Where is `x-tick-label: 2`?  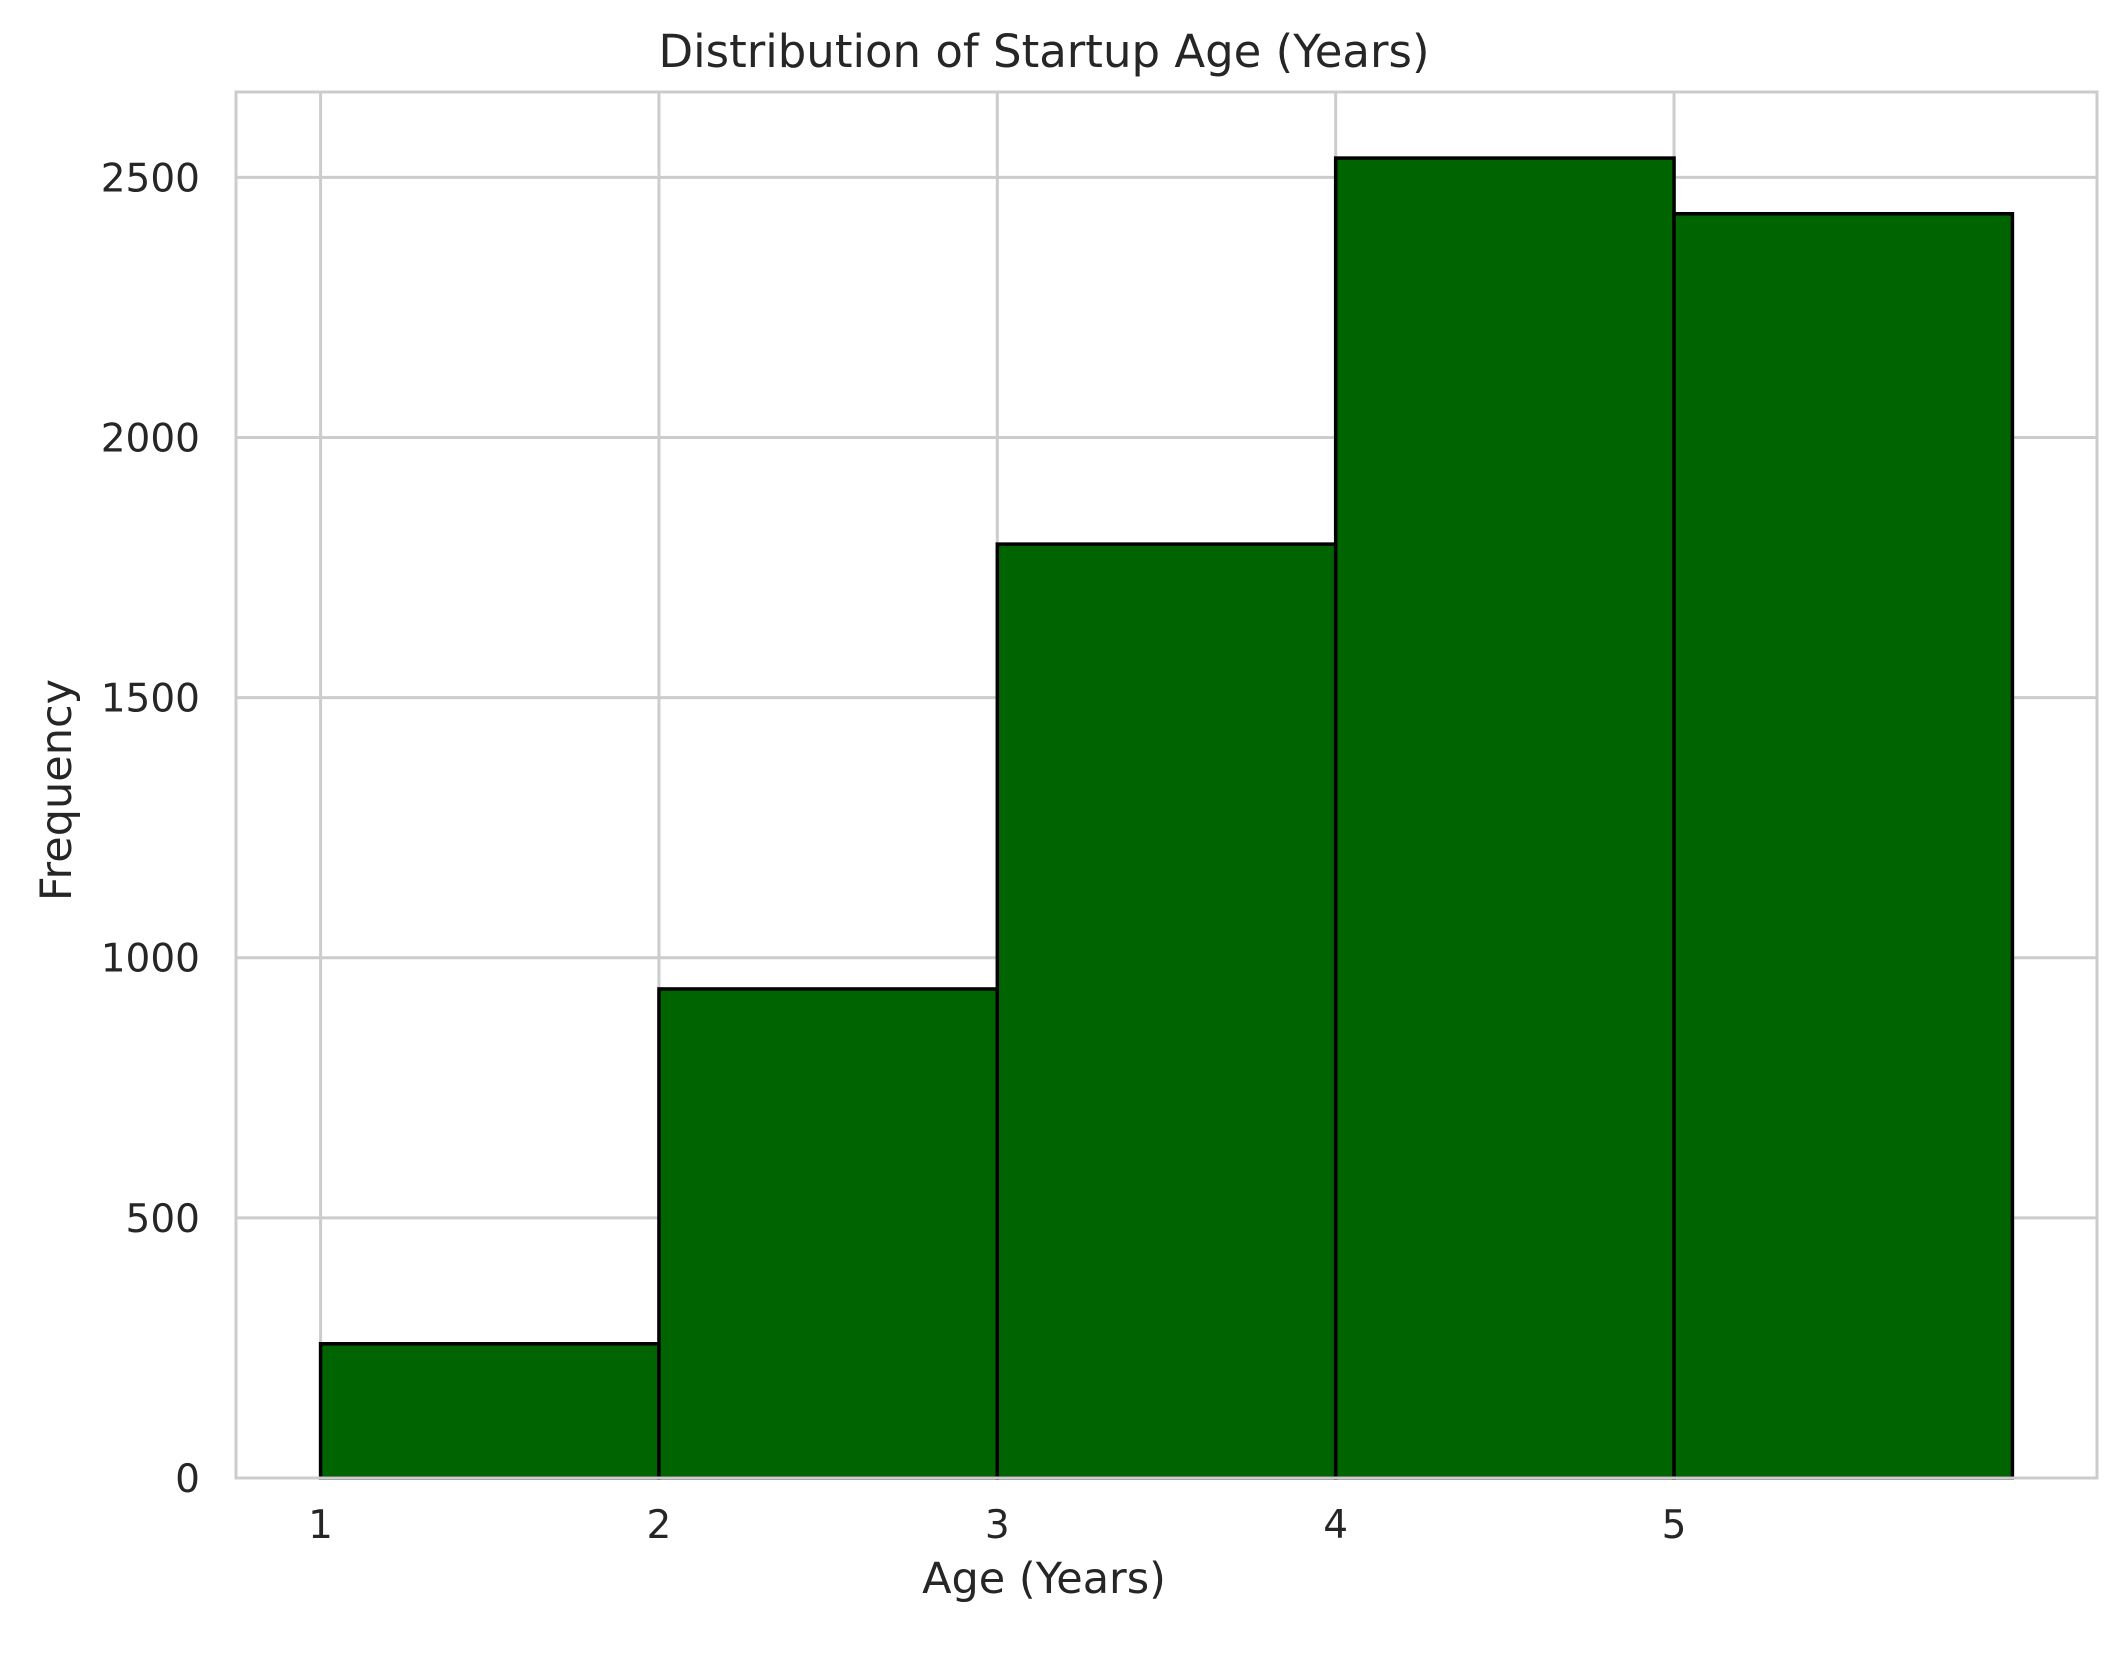
x-tick-label: 2 is located at coordinates (659, 1525).